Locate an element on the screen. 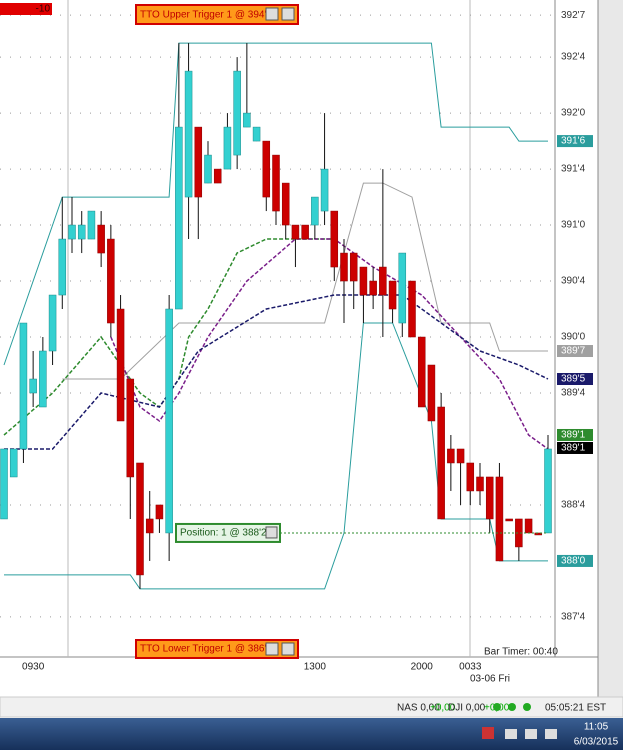  y-tick-label: 390'4 is located at coordinates (573, 281).